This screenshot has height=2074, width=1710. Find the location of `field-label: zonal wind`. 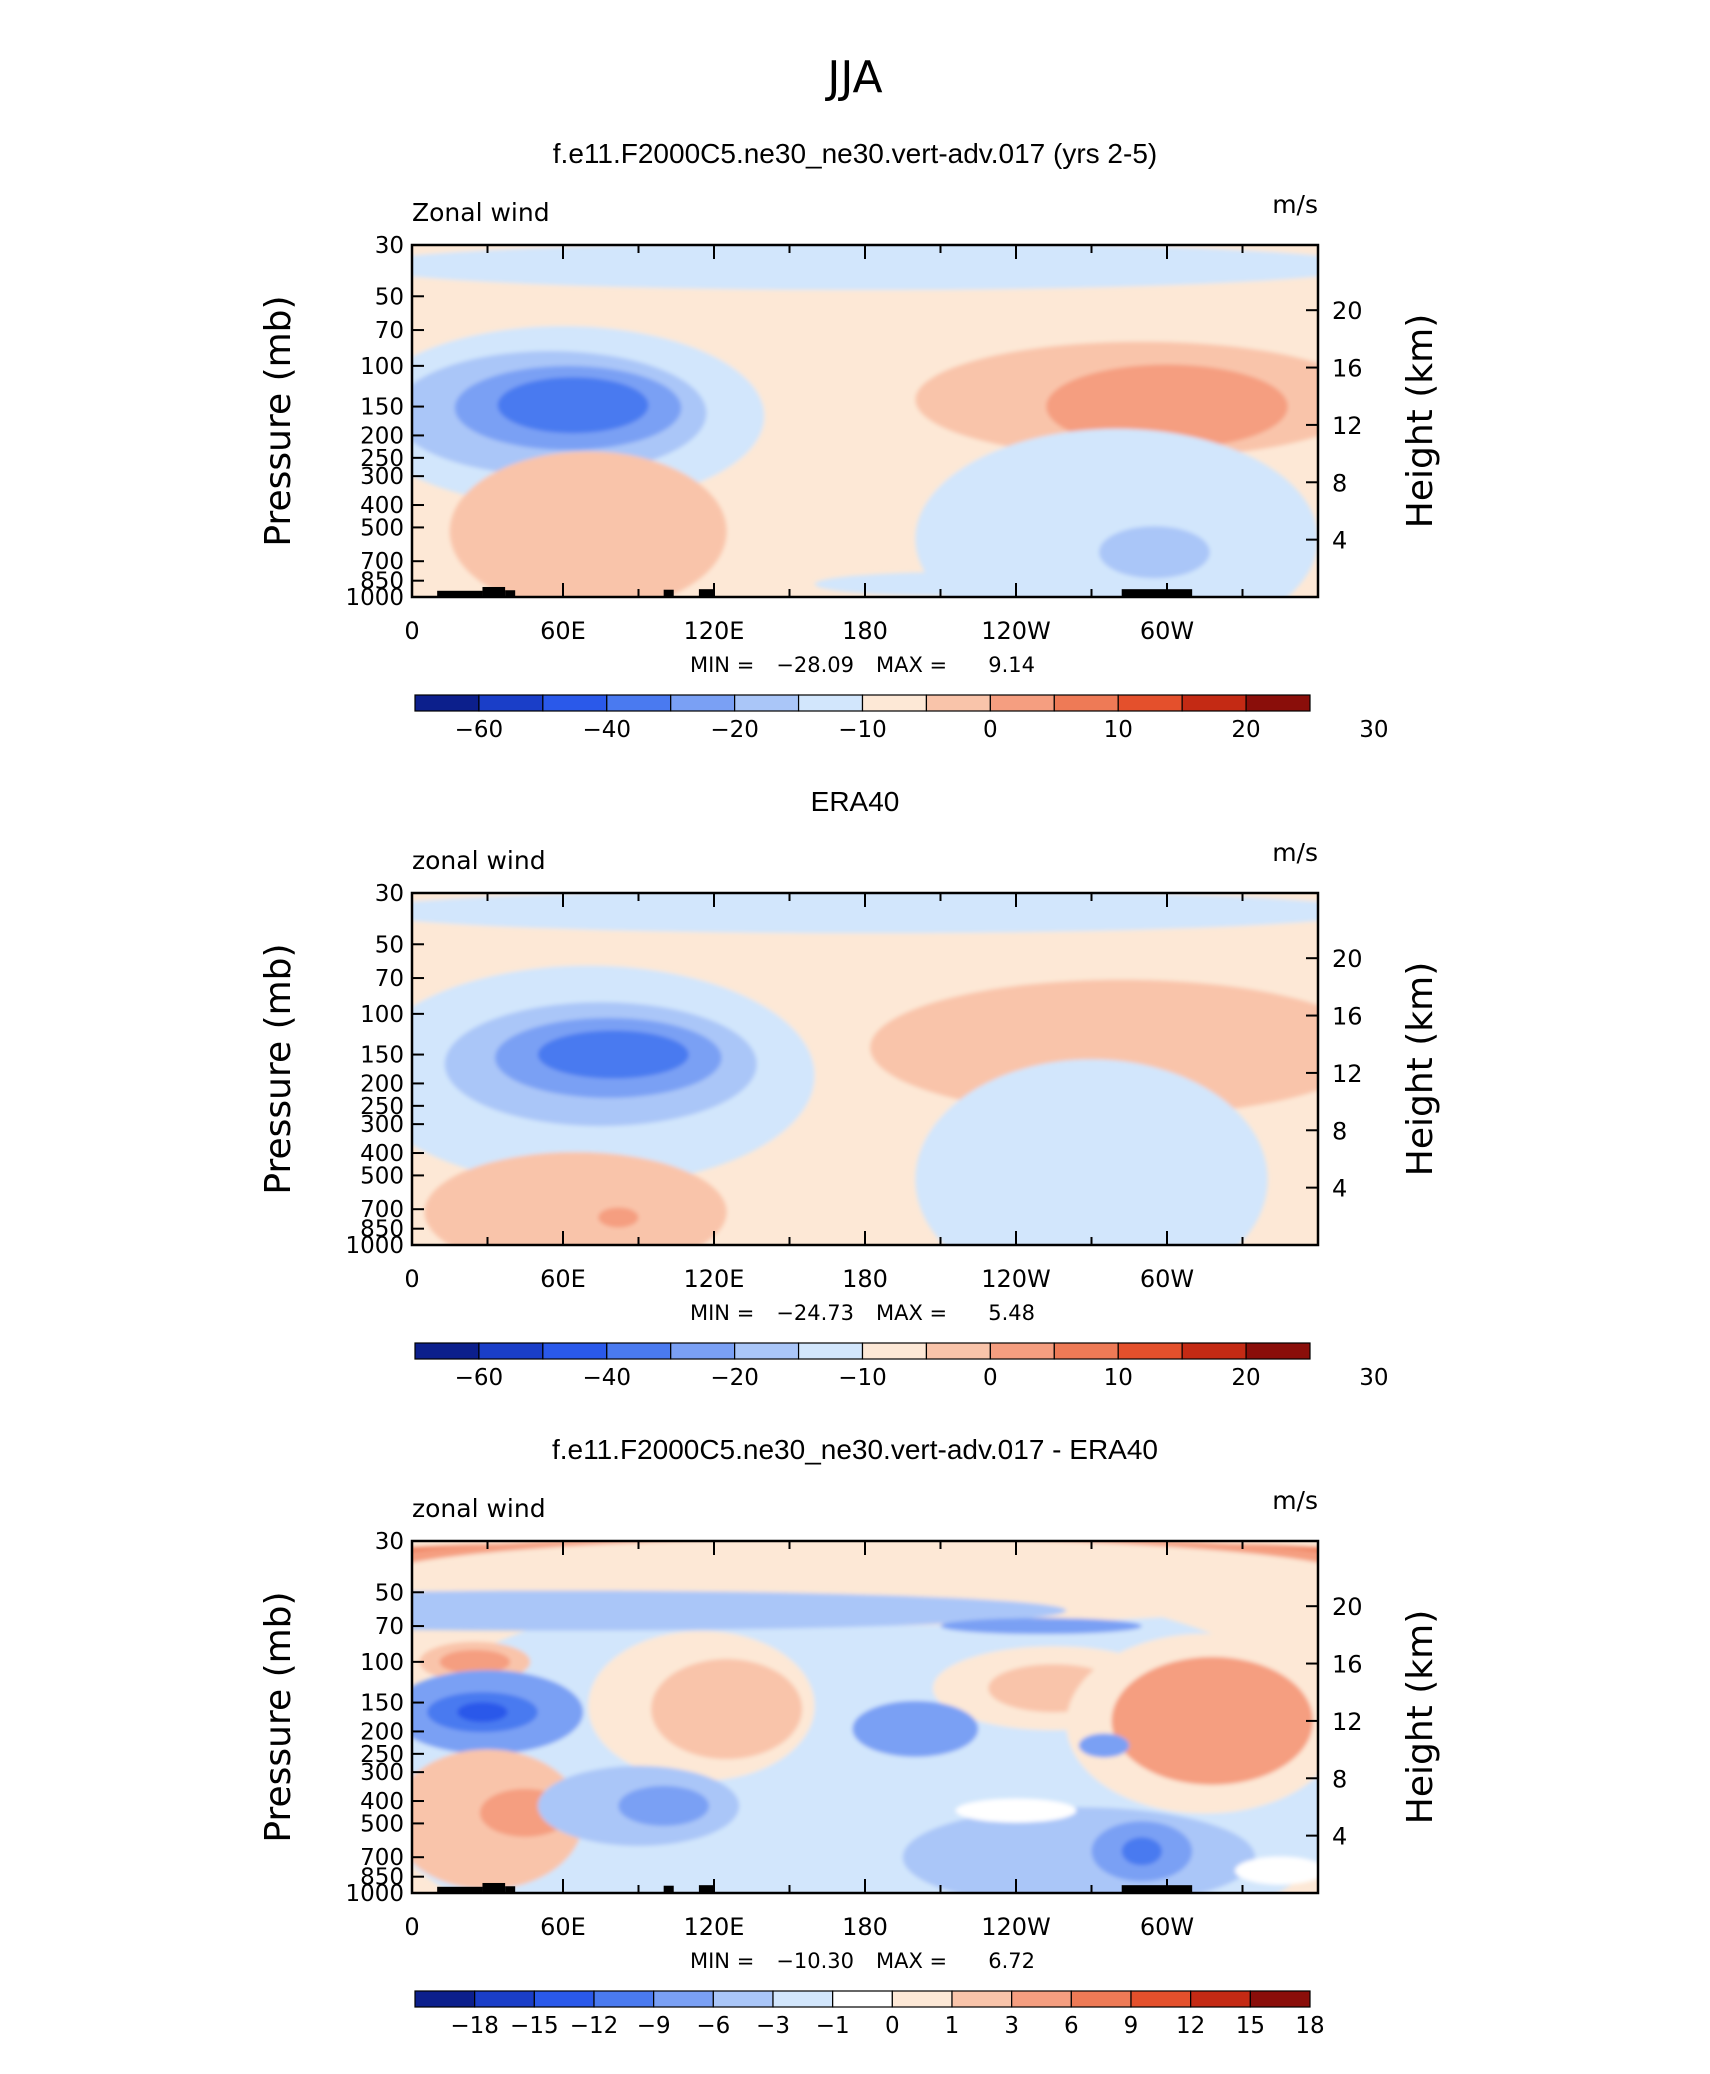

field-label: zonal wind is located at coordinates (479, 860).